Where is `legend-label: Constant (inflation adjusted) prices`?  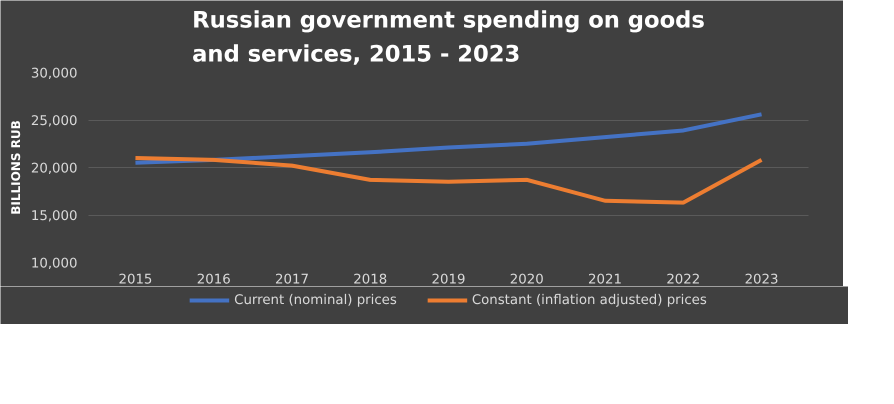 legend-label: Constant (inflation adjusted) prices is located at coordinates (589, 300).